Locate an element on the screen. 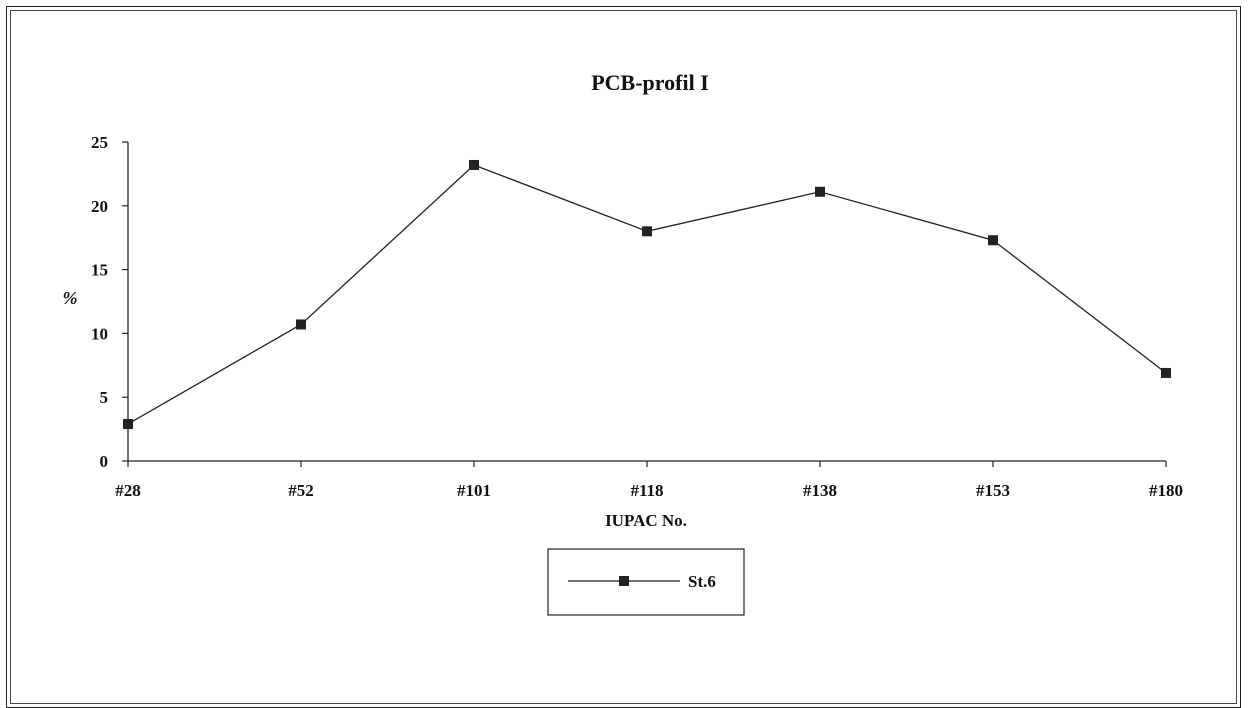  y-tick-label: 0 is located at coordinates (104, 461).